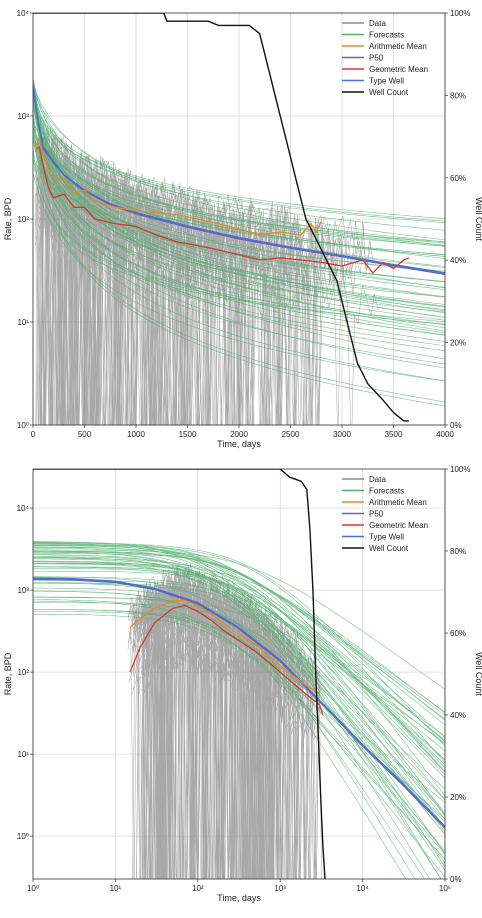 The width and height of the screenshot is (482, 918). Describe the element at coordinates (398, 502) in the screenshot. I see `legend-label: Arithmetic Mean` at that location.